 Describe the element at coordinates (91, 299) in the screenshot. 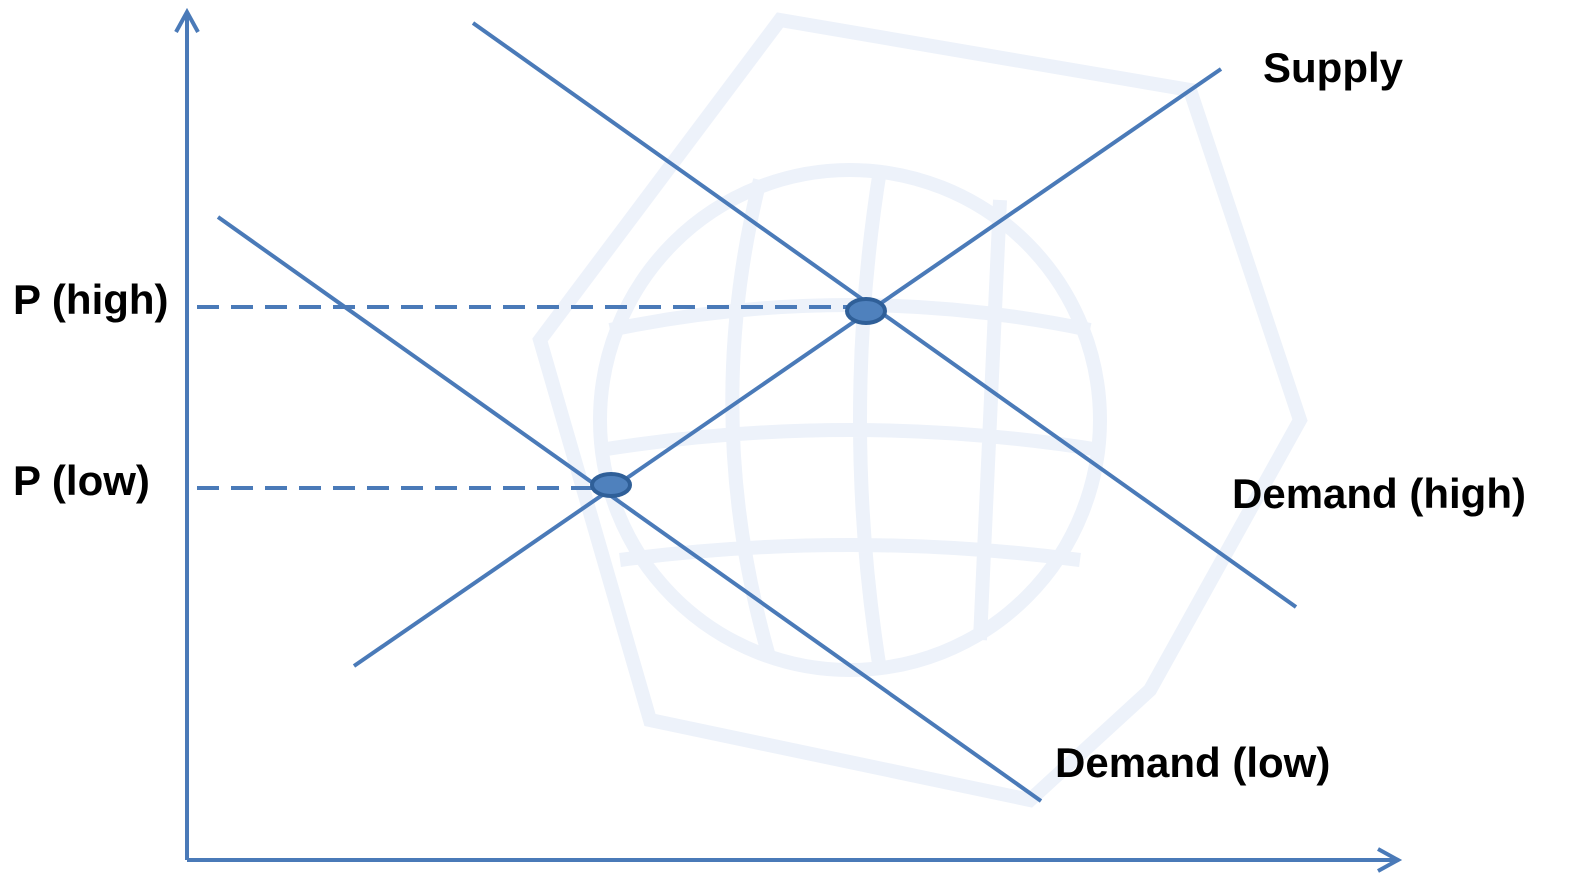

I see `price-label: P (high)` at that location.